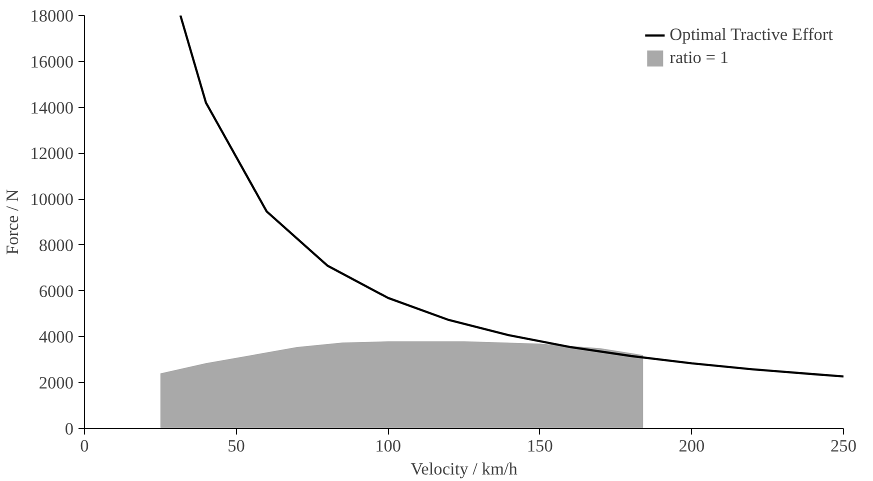 The width and height of the screenshot is (873, 481). Describe the element at coordinates (699, 58) in the screenshot. I see `legend-label: ratio = 1` at that location.